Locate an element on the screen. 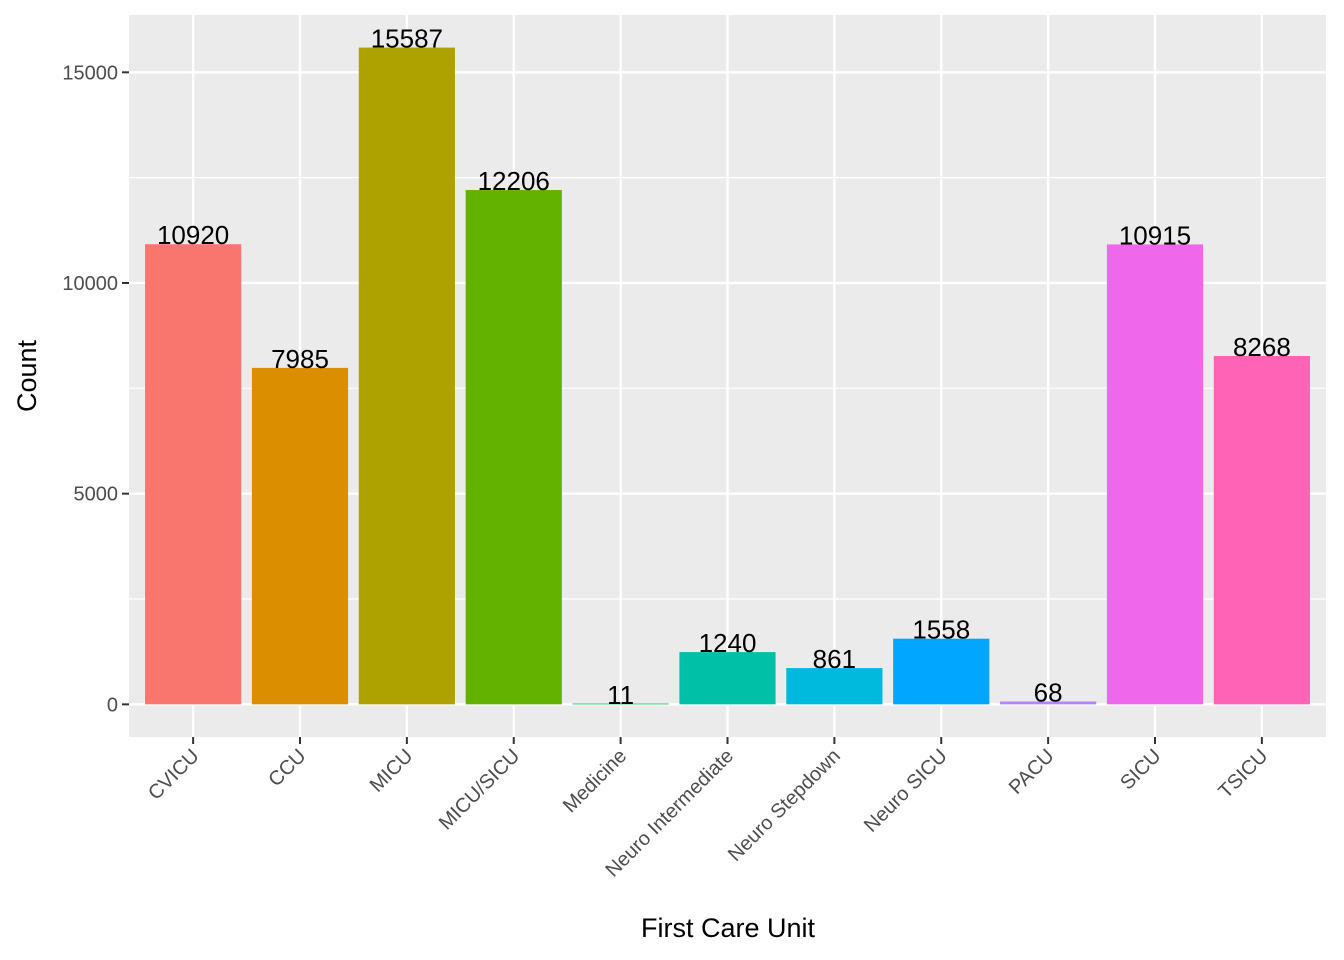 The image size is (1344, 960). x-tick-label: Neuro SICU is located at coordinates (906, 791).